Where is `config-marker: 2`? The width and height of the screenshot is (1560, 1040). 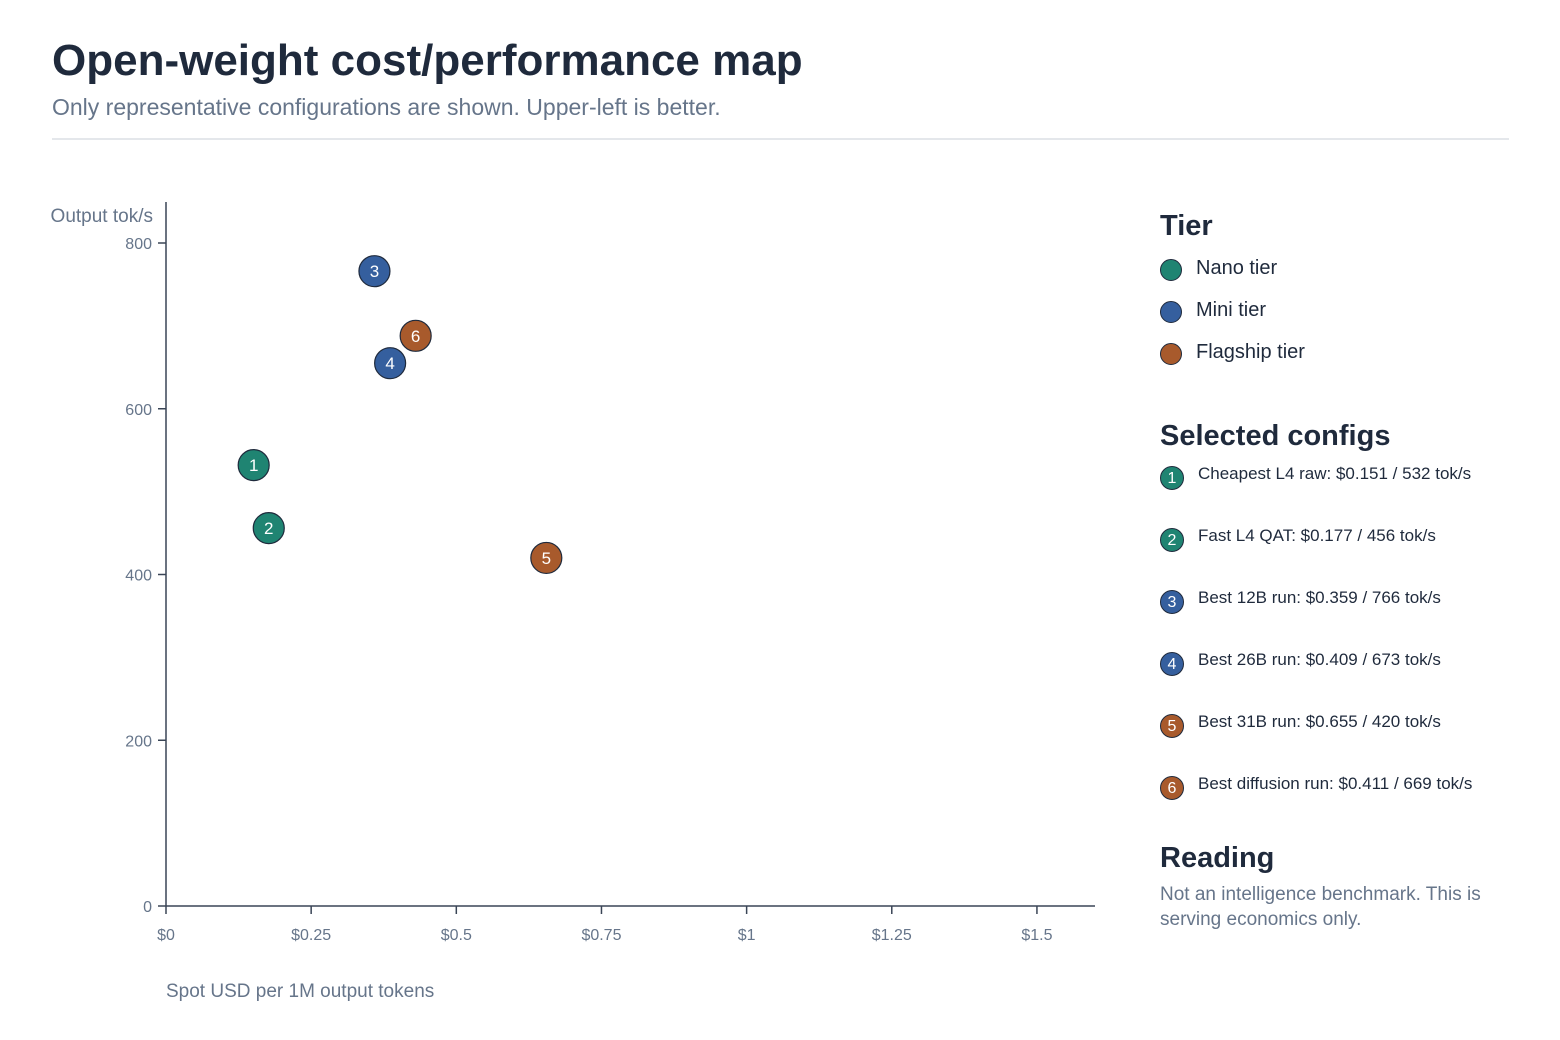
config-marker: 2 is located at coordinates (1172, 540).